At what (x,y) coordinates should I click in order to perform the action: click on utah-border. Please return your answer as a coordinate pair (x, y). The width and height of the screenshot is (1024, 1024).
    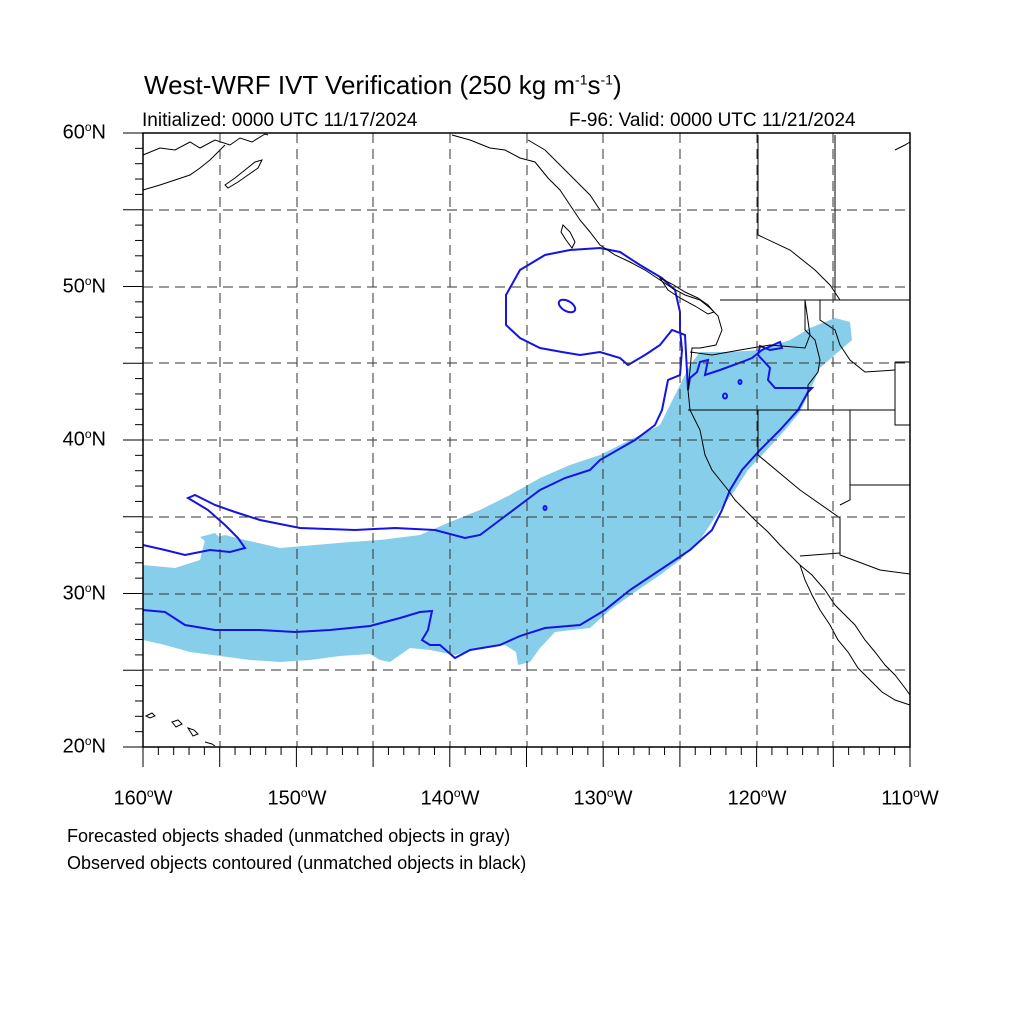
    Looking at the image, I should click on (829, 457).